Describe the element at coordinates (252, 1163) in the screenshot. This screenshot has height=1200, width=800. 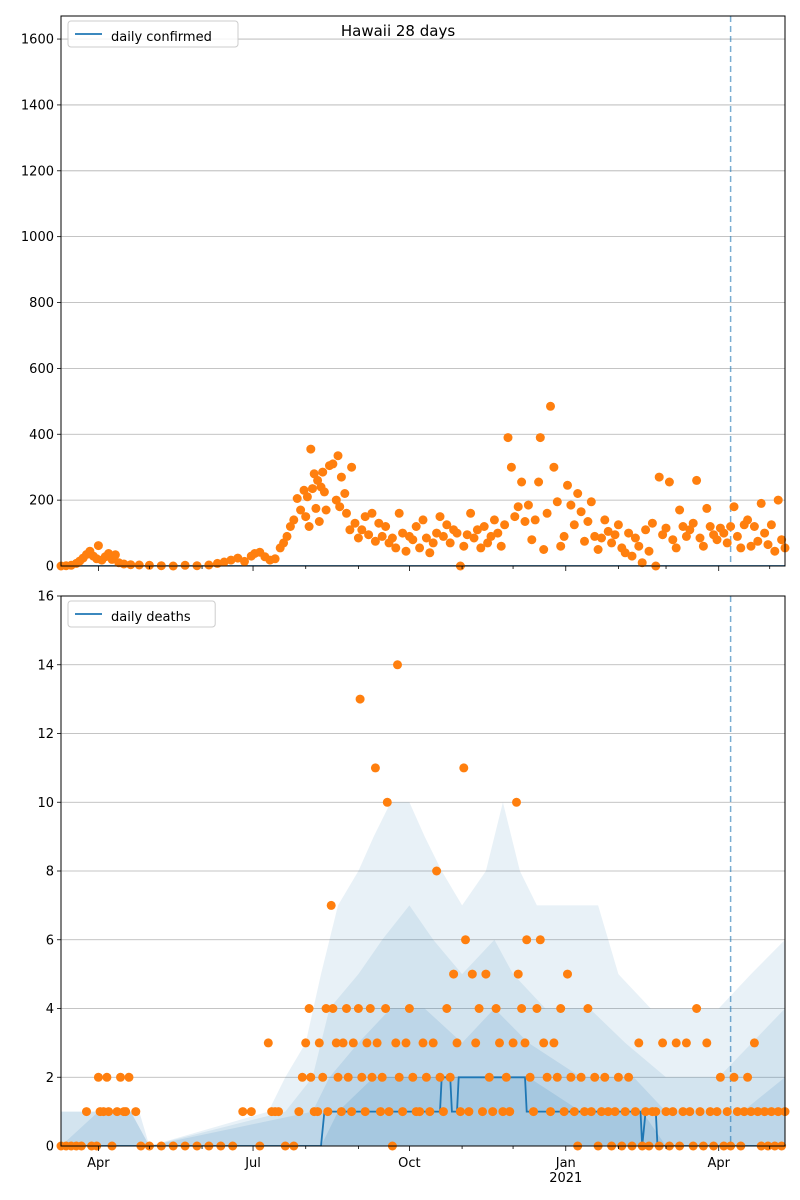
I see `x-tick-label: Jul` at that location.